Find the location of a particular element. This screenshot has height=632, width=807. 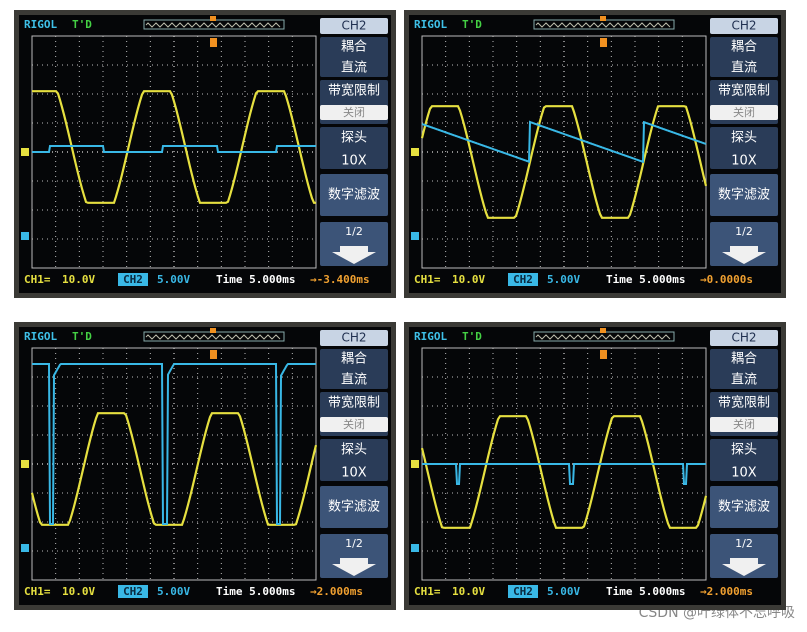

menu-text: 关闭 is located at coordinates (744, 424).